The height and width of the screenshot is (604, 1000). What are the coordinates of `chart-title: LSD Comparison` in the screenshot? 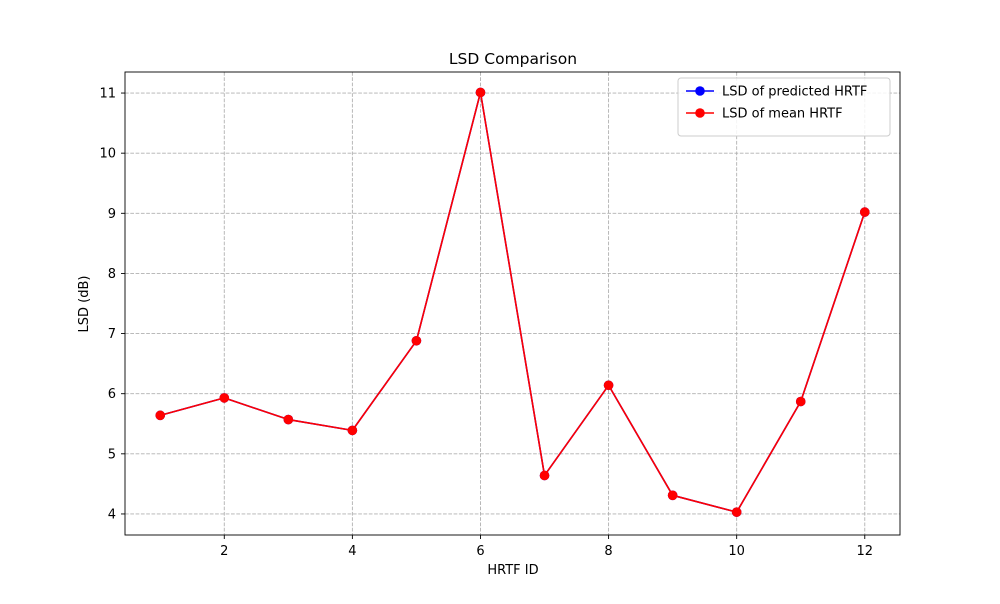 It's located at (513, 59).